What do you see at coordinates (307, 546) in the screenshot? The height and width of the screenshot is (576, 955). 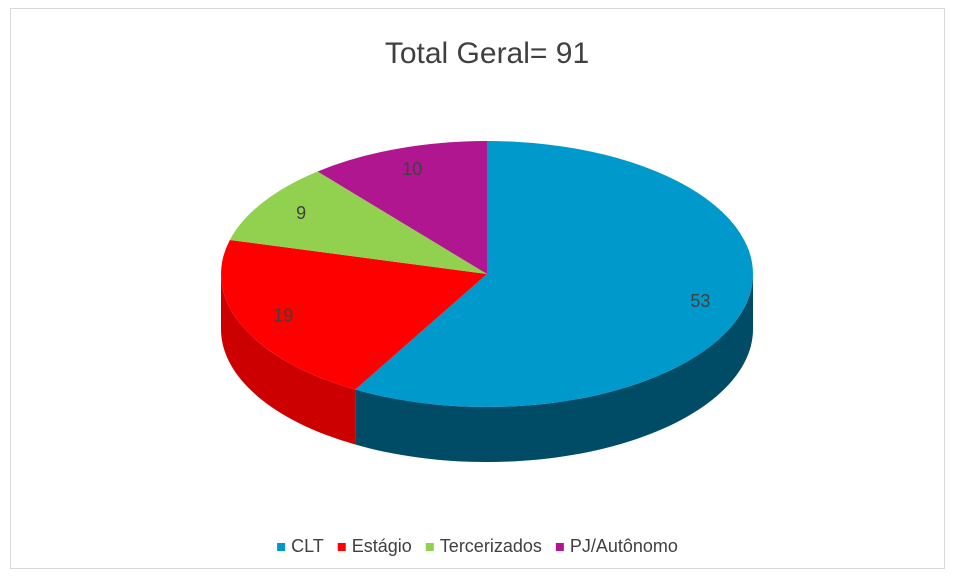 I see `legend-label: CLT` at bounding box center [307, 546].